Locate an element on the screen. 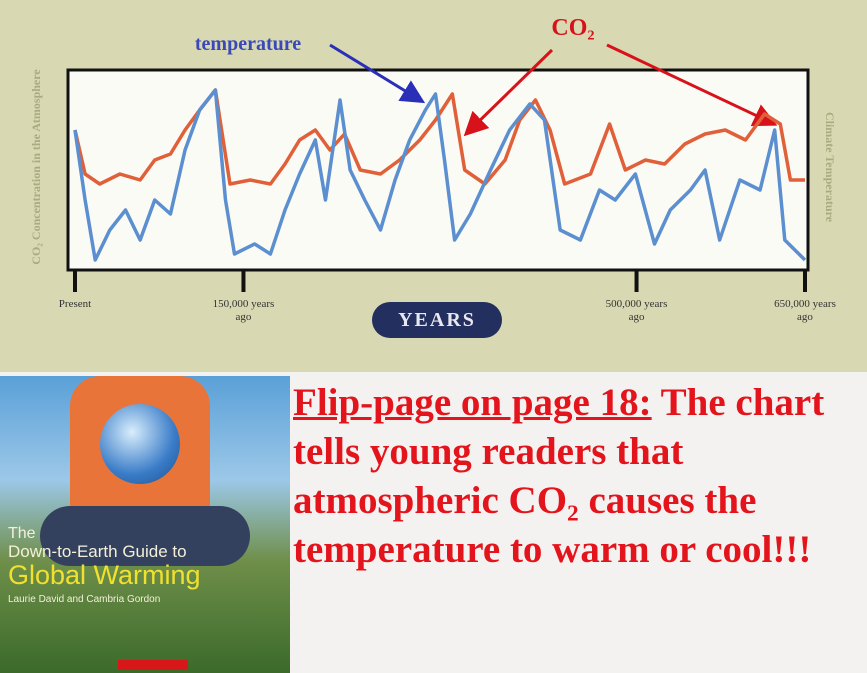 This screenshot has height=673, width=867. y-axis-label: CO₂ Concentration in the Atmosphere is located at coordinates (36, 167).